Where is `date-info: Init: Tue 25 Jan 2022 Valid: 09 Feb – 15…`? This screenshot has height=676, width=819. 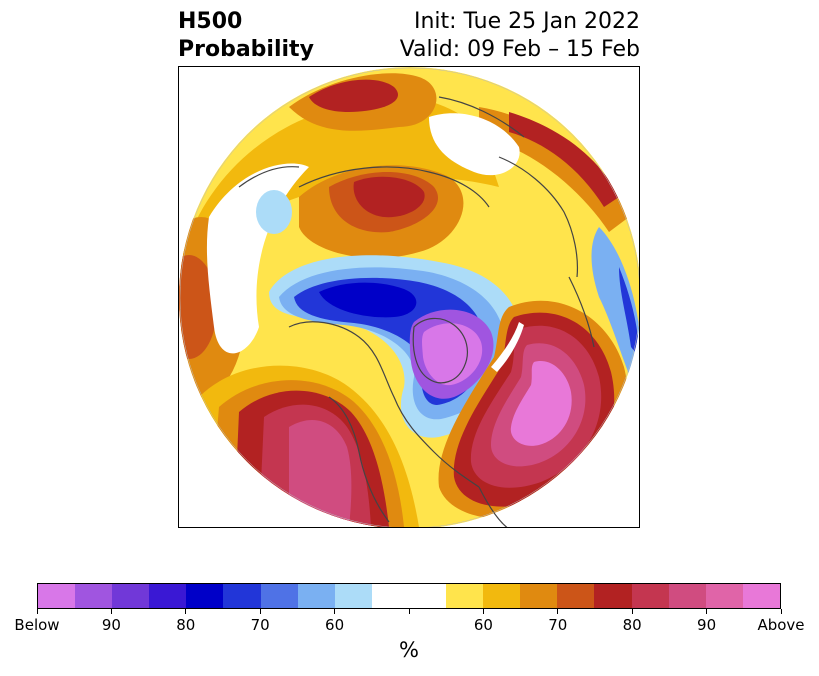 date-info: Init: Tue 25 Jan 2022 Valid: 09 Feb – 15… is located at coordinates (520, 36).